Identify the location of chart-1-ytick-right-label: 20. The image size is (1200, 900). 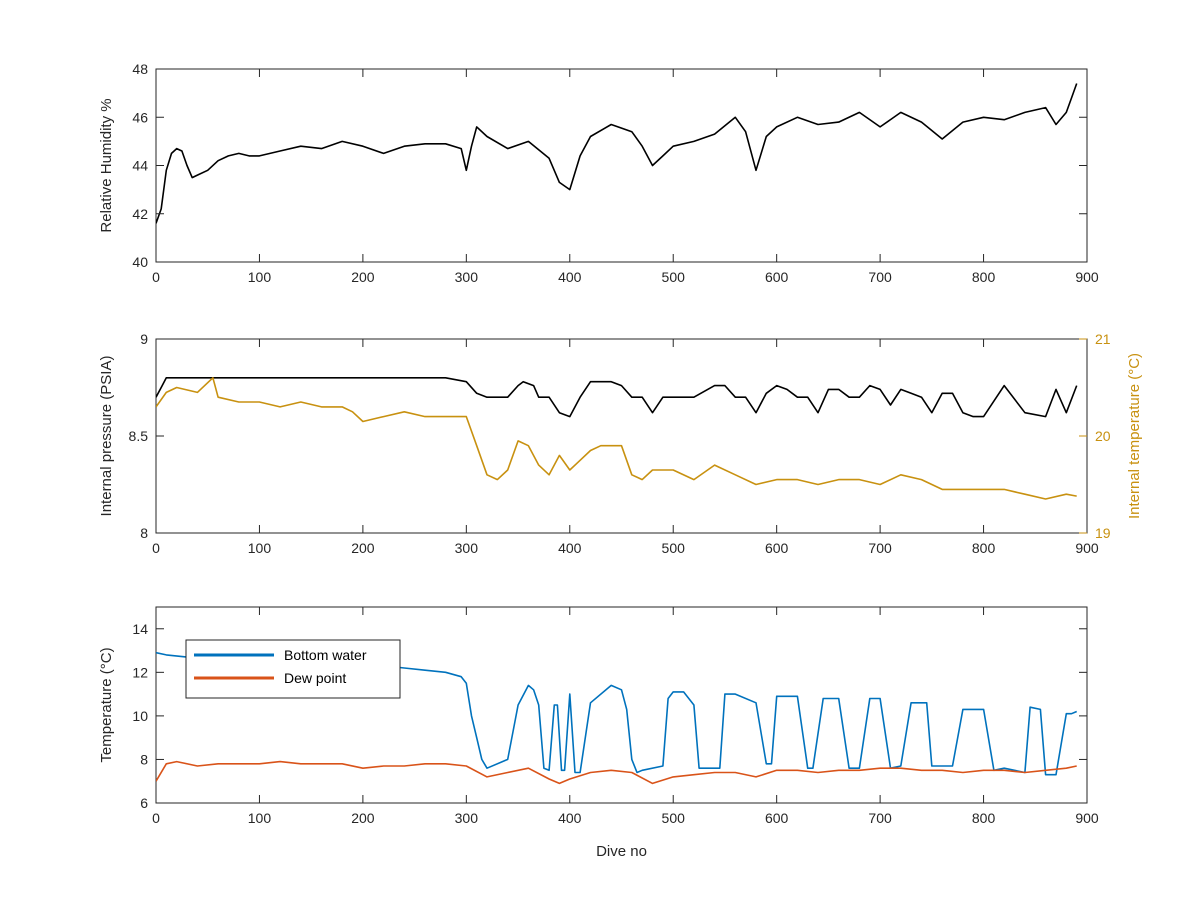
(1103, 436).